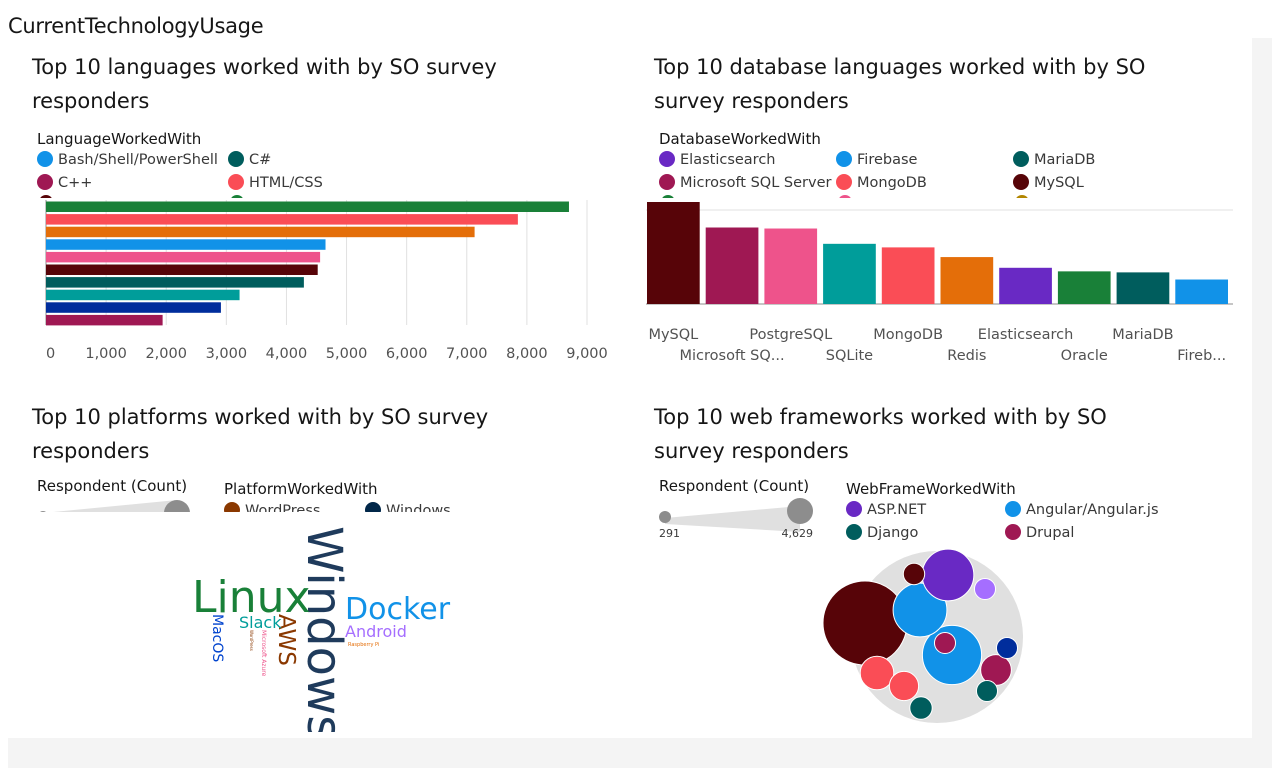 This screenshot has width=1272, height=768. I want to click on drupal-swatch, so click(1013, 532).